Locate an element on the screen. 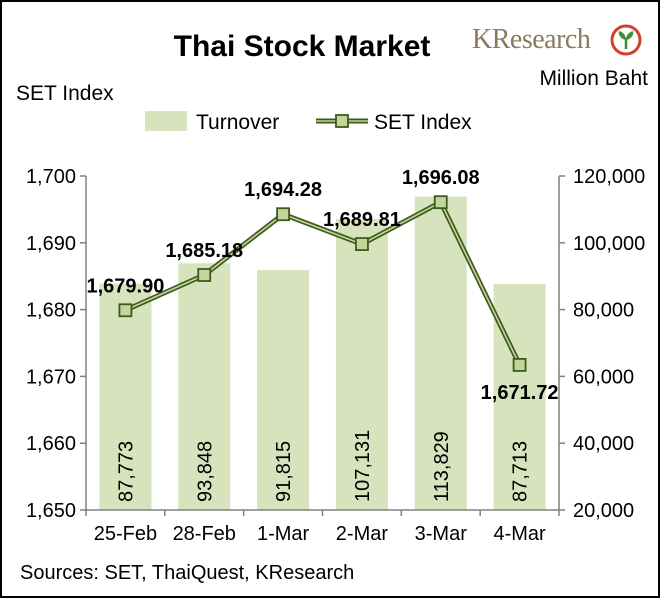 The width and height of the screenshot is (660, 598). turnover-value-label: 91,815 is located at coordinates (284, 471).